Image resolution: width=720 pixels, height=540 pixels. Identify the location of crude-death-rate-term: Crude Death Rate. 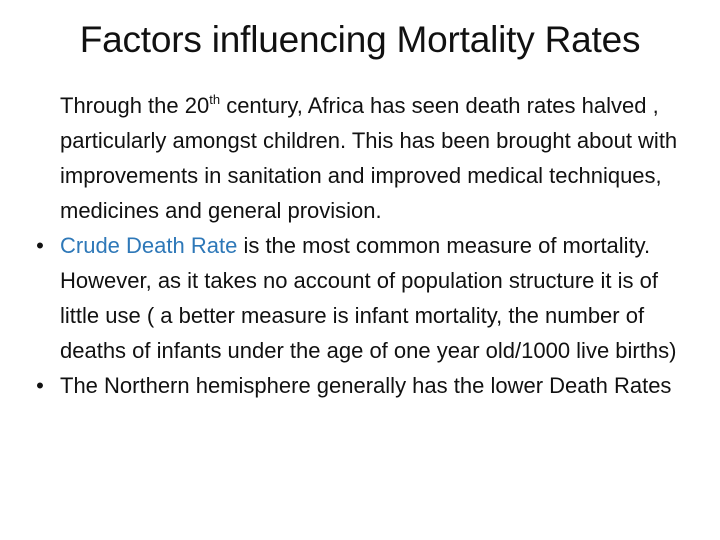
(149, 245).